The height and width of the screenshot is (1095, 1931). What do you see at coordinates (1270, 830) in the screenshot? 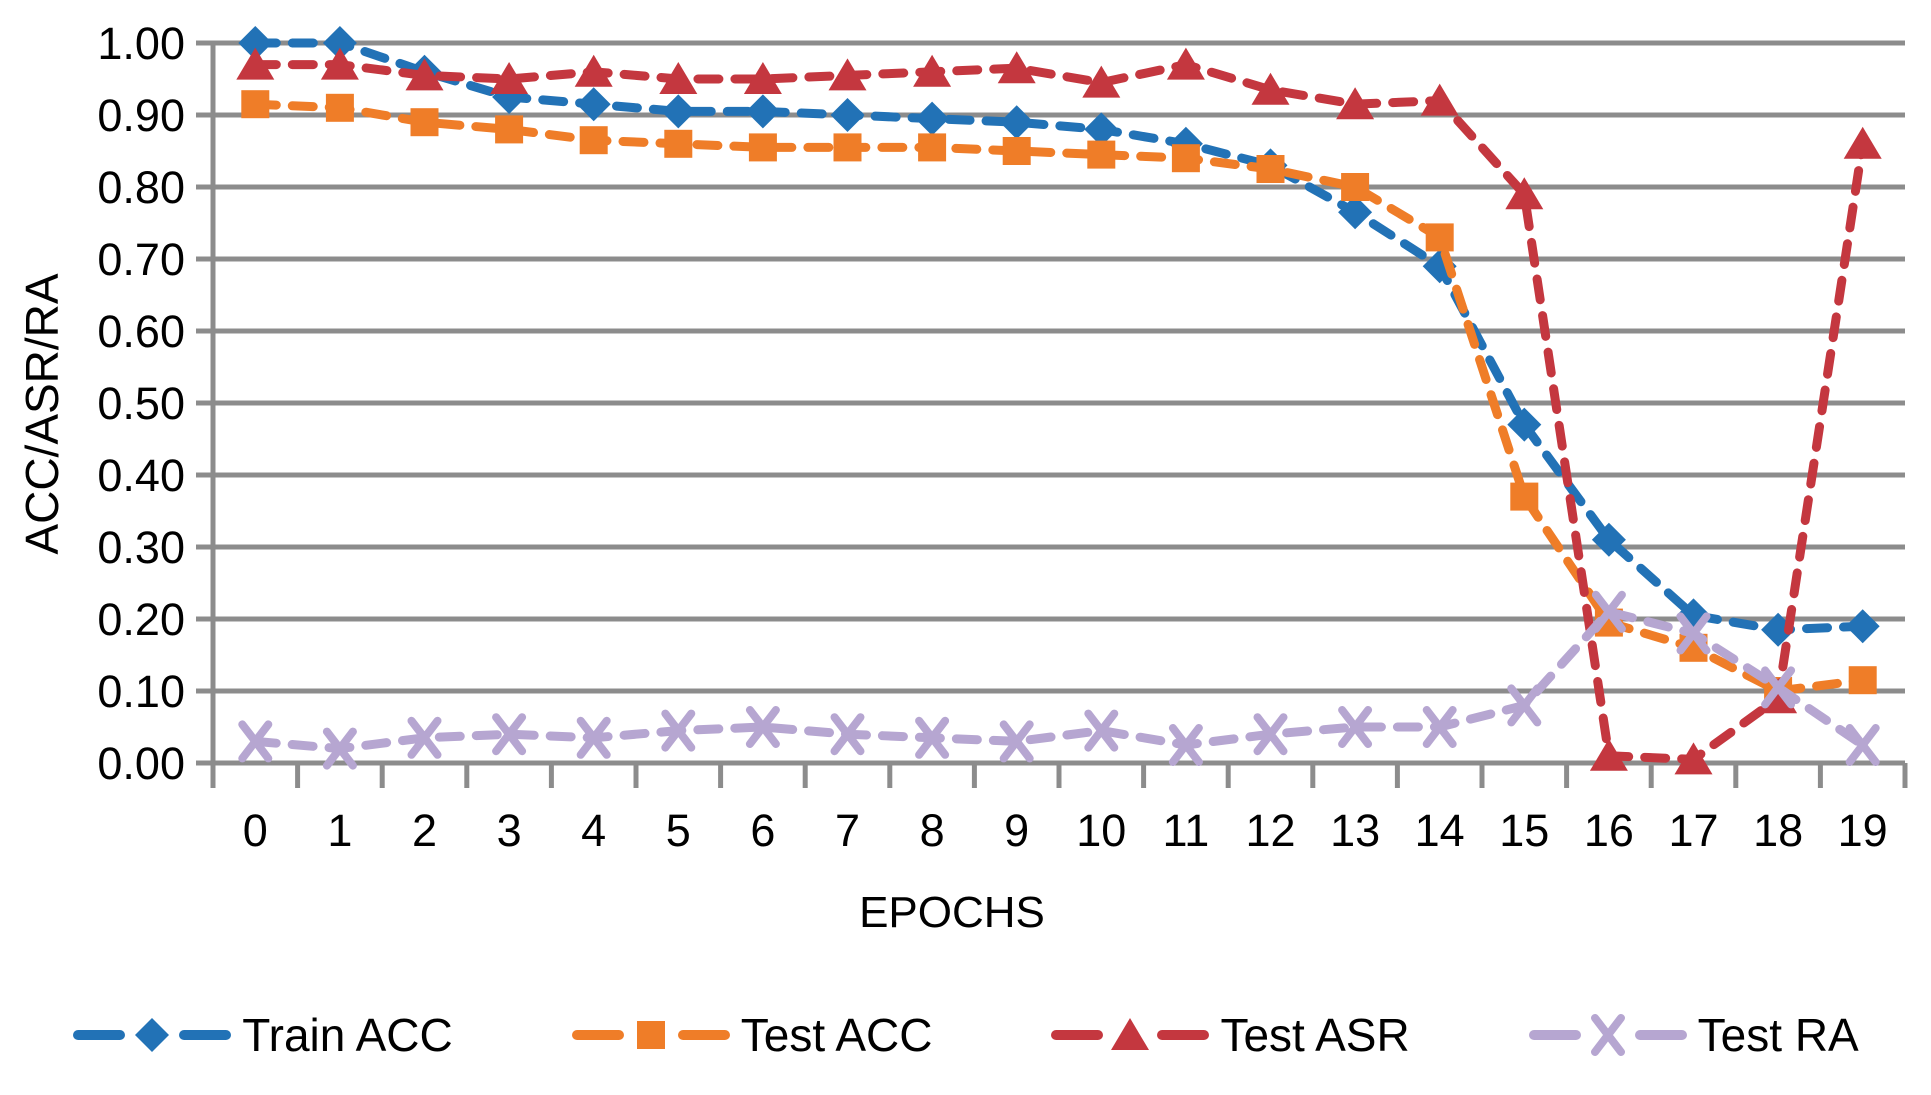
I see `x-tick-label: 12` at bounding box center [1270, 830].